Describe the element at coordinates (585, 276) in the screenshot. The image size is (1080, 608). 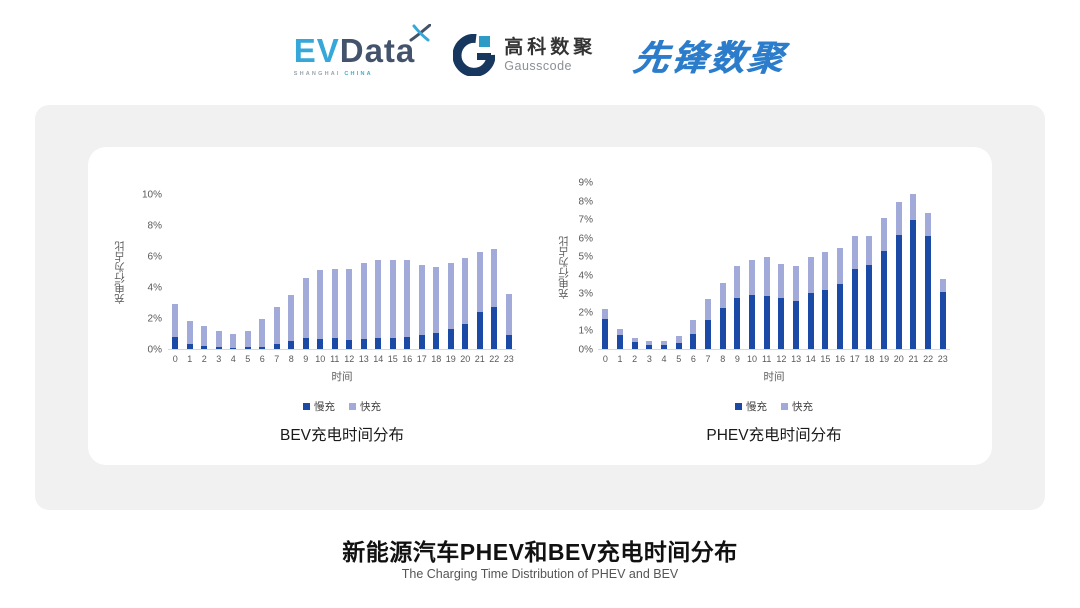
I see `y-tick-label: 4%` at that location.